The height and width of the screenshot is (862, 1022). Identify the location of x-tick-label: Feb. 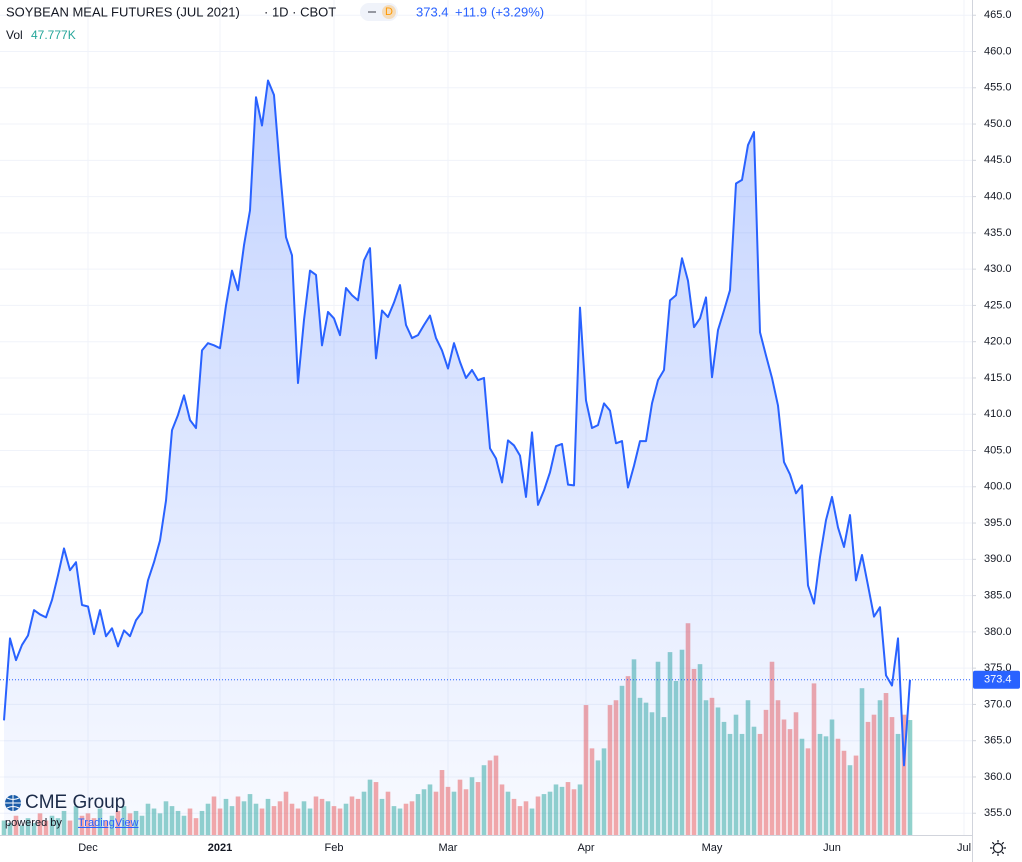
(334, 848).